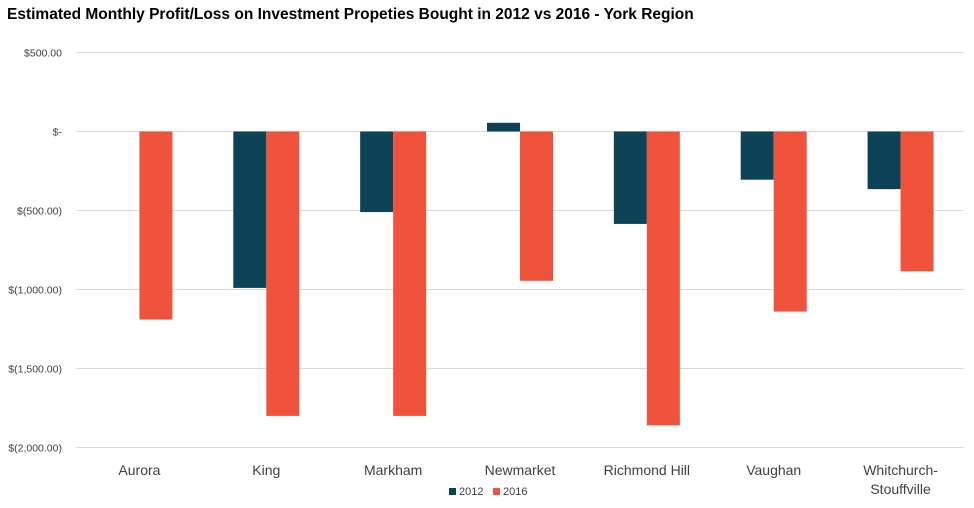 The height and width of the screenshot is (508, 974). What do you see at coordinates (900, 489) in the screenshot?
I see `x-tick-label: Stouffville` at bounding box center [900, 489].